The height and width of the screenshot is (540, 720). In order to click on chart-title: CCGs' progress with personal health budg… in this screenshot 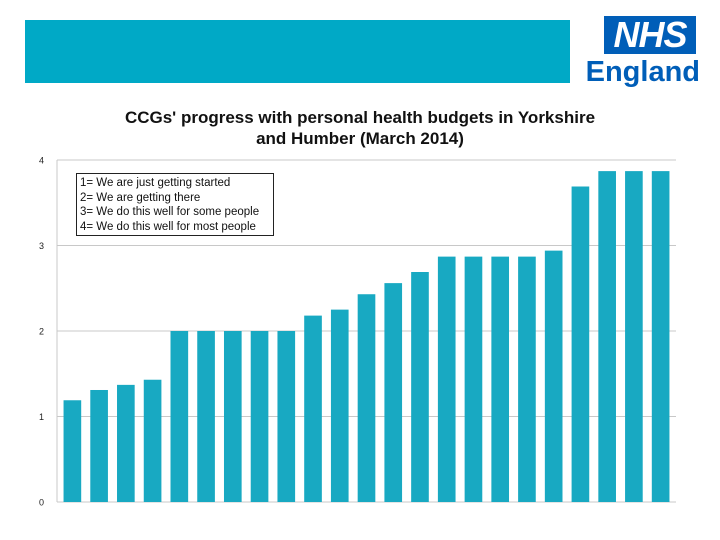, I will do `click(360, 128)`.